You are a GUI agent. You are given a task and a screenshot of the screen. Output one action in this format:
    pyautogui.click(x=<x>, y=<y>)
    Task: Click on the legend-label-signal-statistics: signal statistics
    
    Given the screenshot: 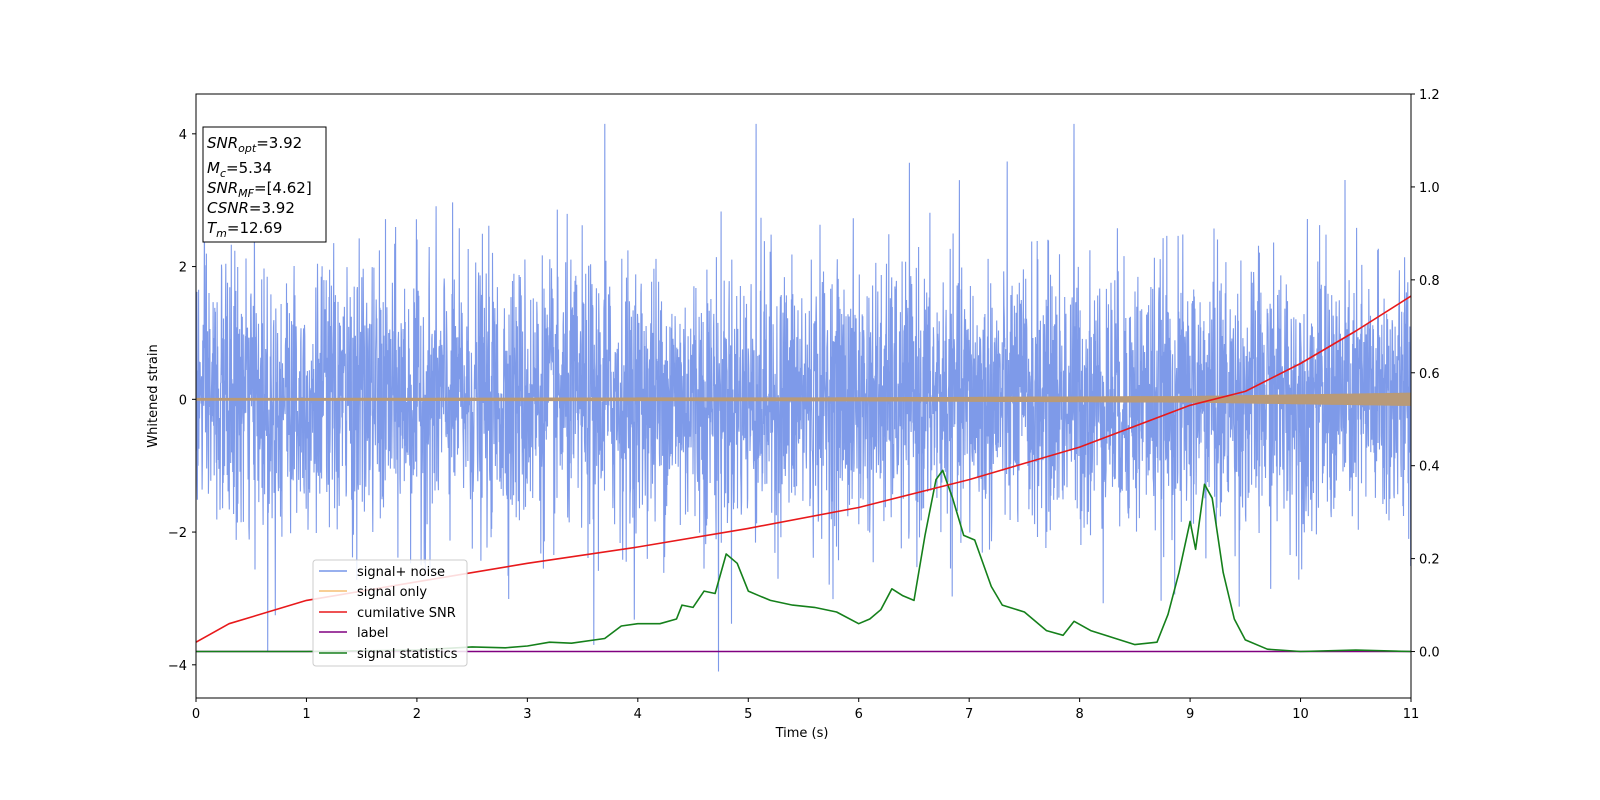 What is the action you would take?
    pyautogui.click(x=407, y=654)
    